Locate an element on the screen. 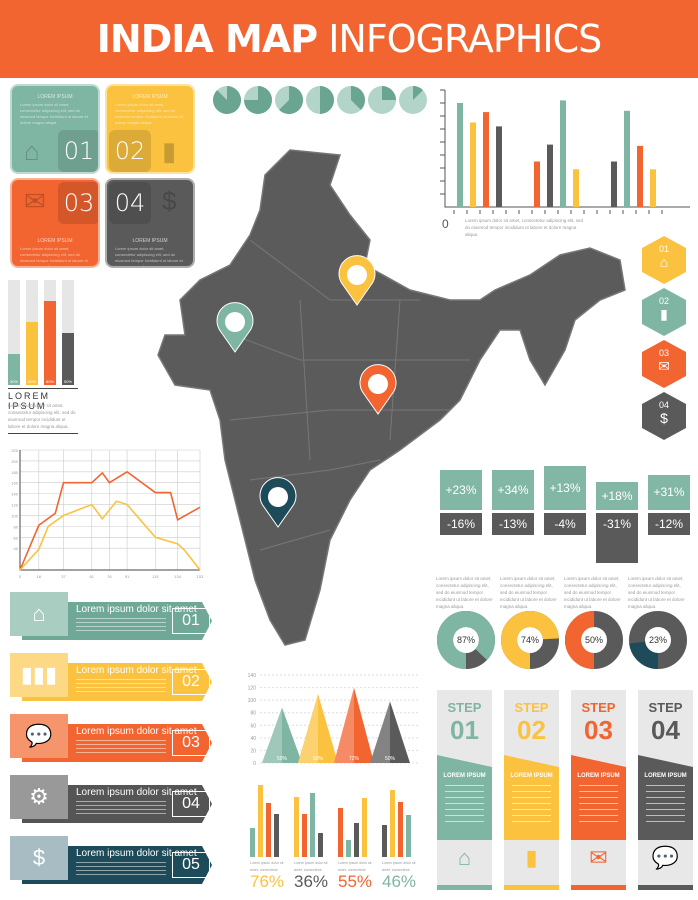 This screenshot has height=900, width=698. line-series-orange is located at coordinates (110, 520).